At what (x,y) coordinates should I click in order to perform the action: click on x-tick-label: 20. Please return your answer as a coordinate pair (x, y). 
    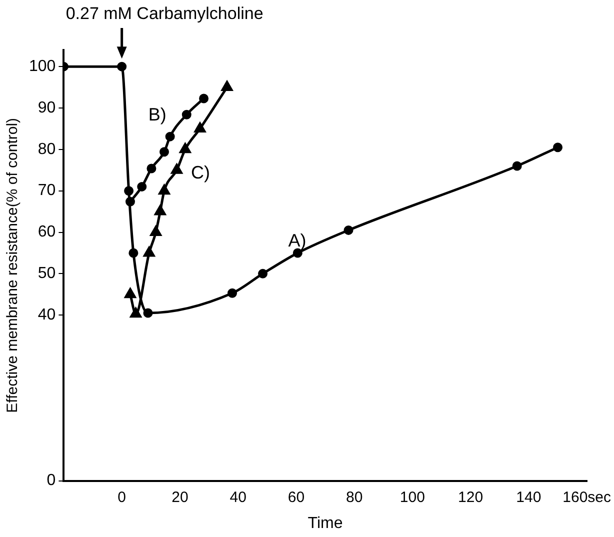
    Looking at the image, I should click on (180, 497).